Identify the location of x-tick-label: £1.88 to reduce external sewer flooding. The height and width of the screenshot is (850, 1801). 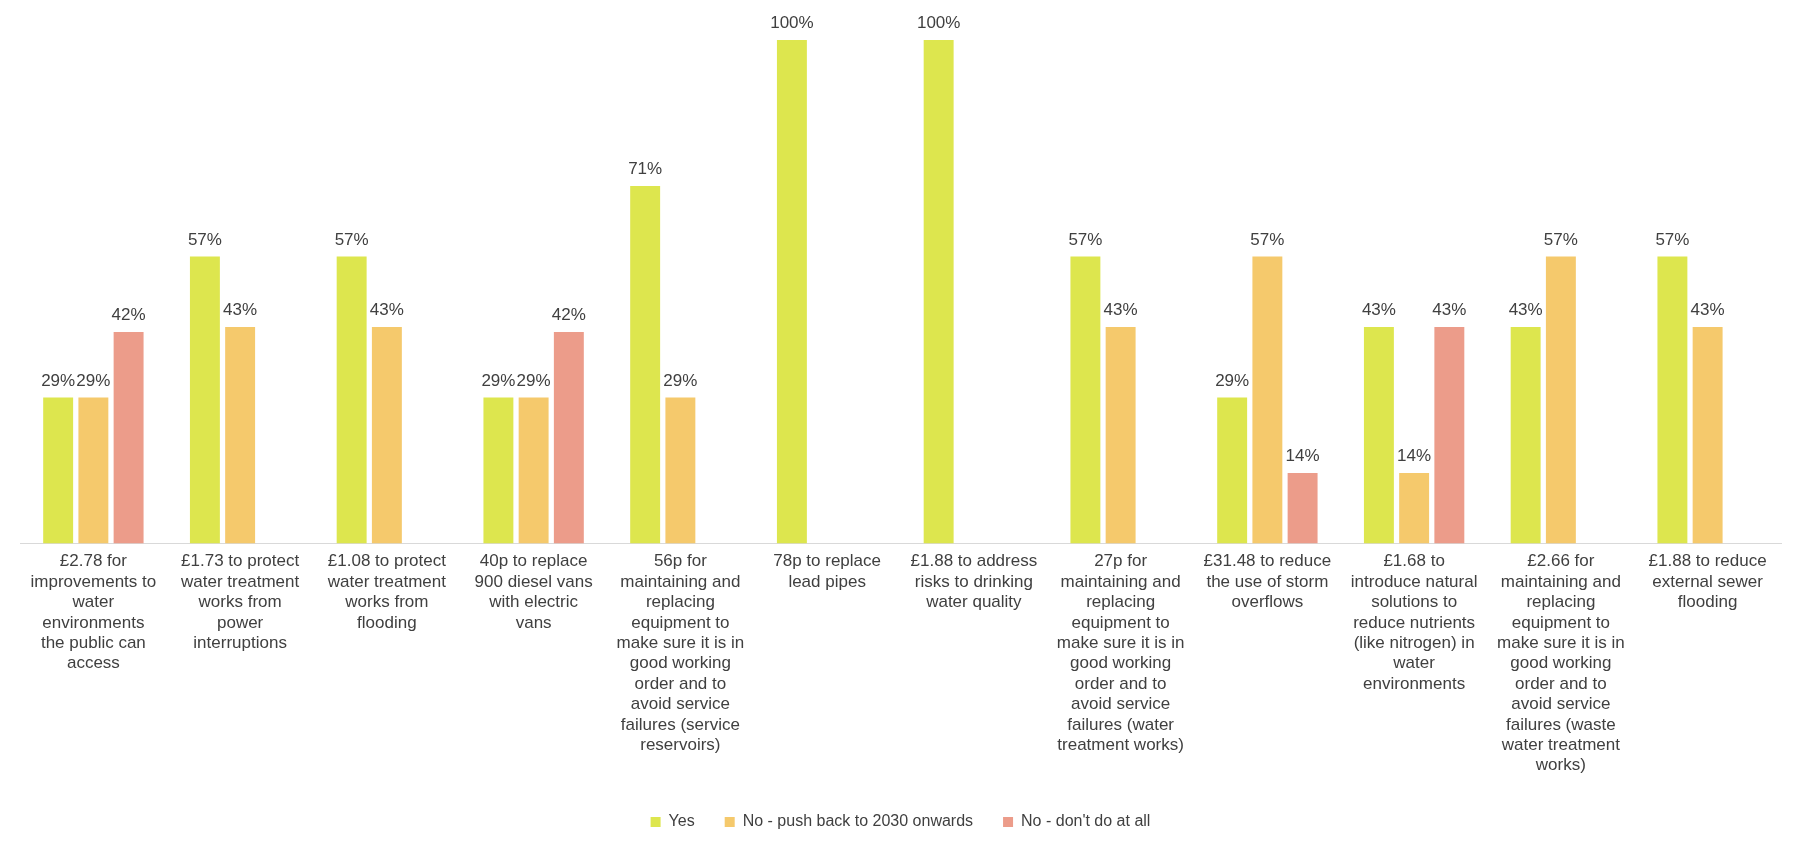
(1707, 581).